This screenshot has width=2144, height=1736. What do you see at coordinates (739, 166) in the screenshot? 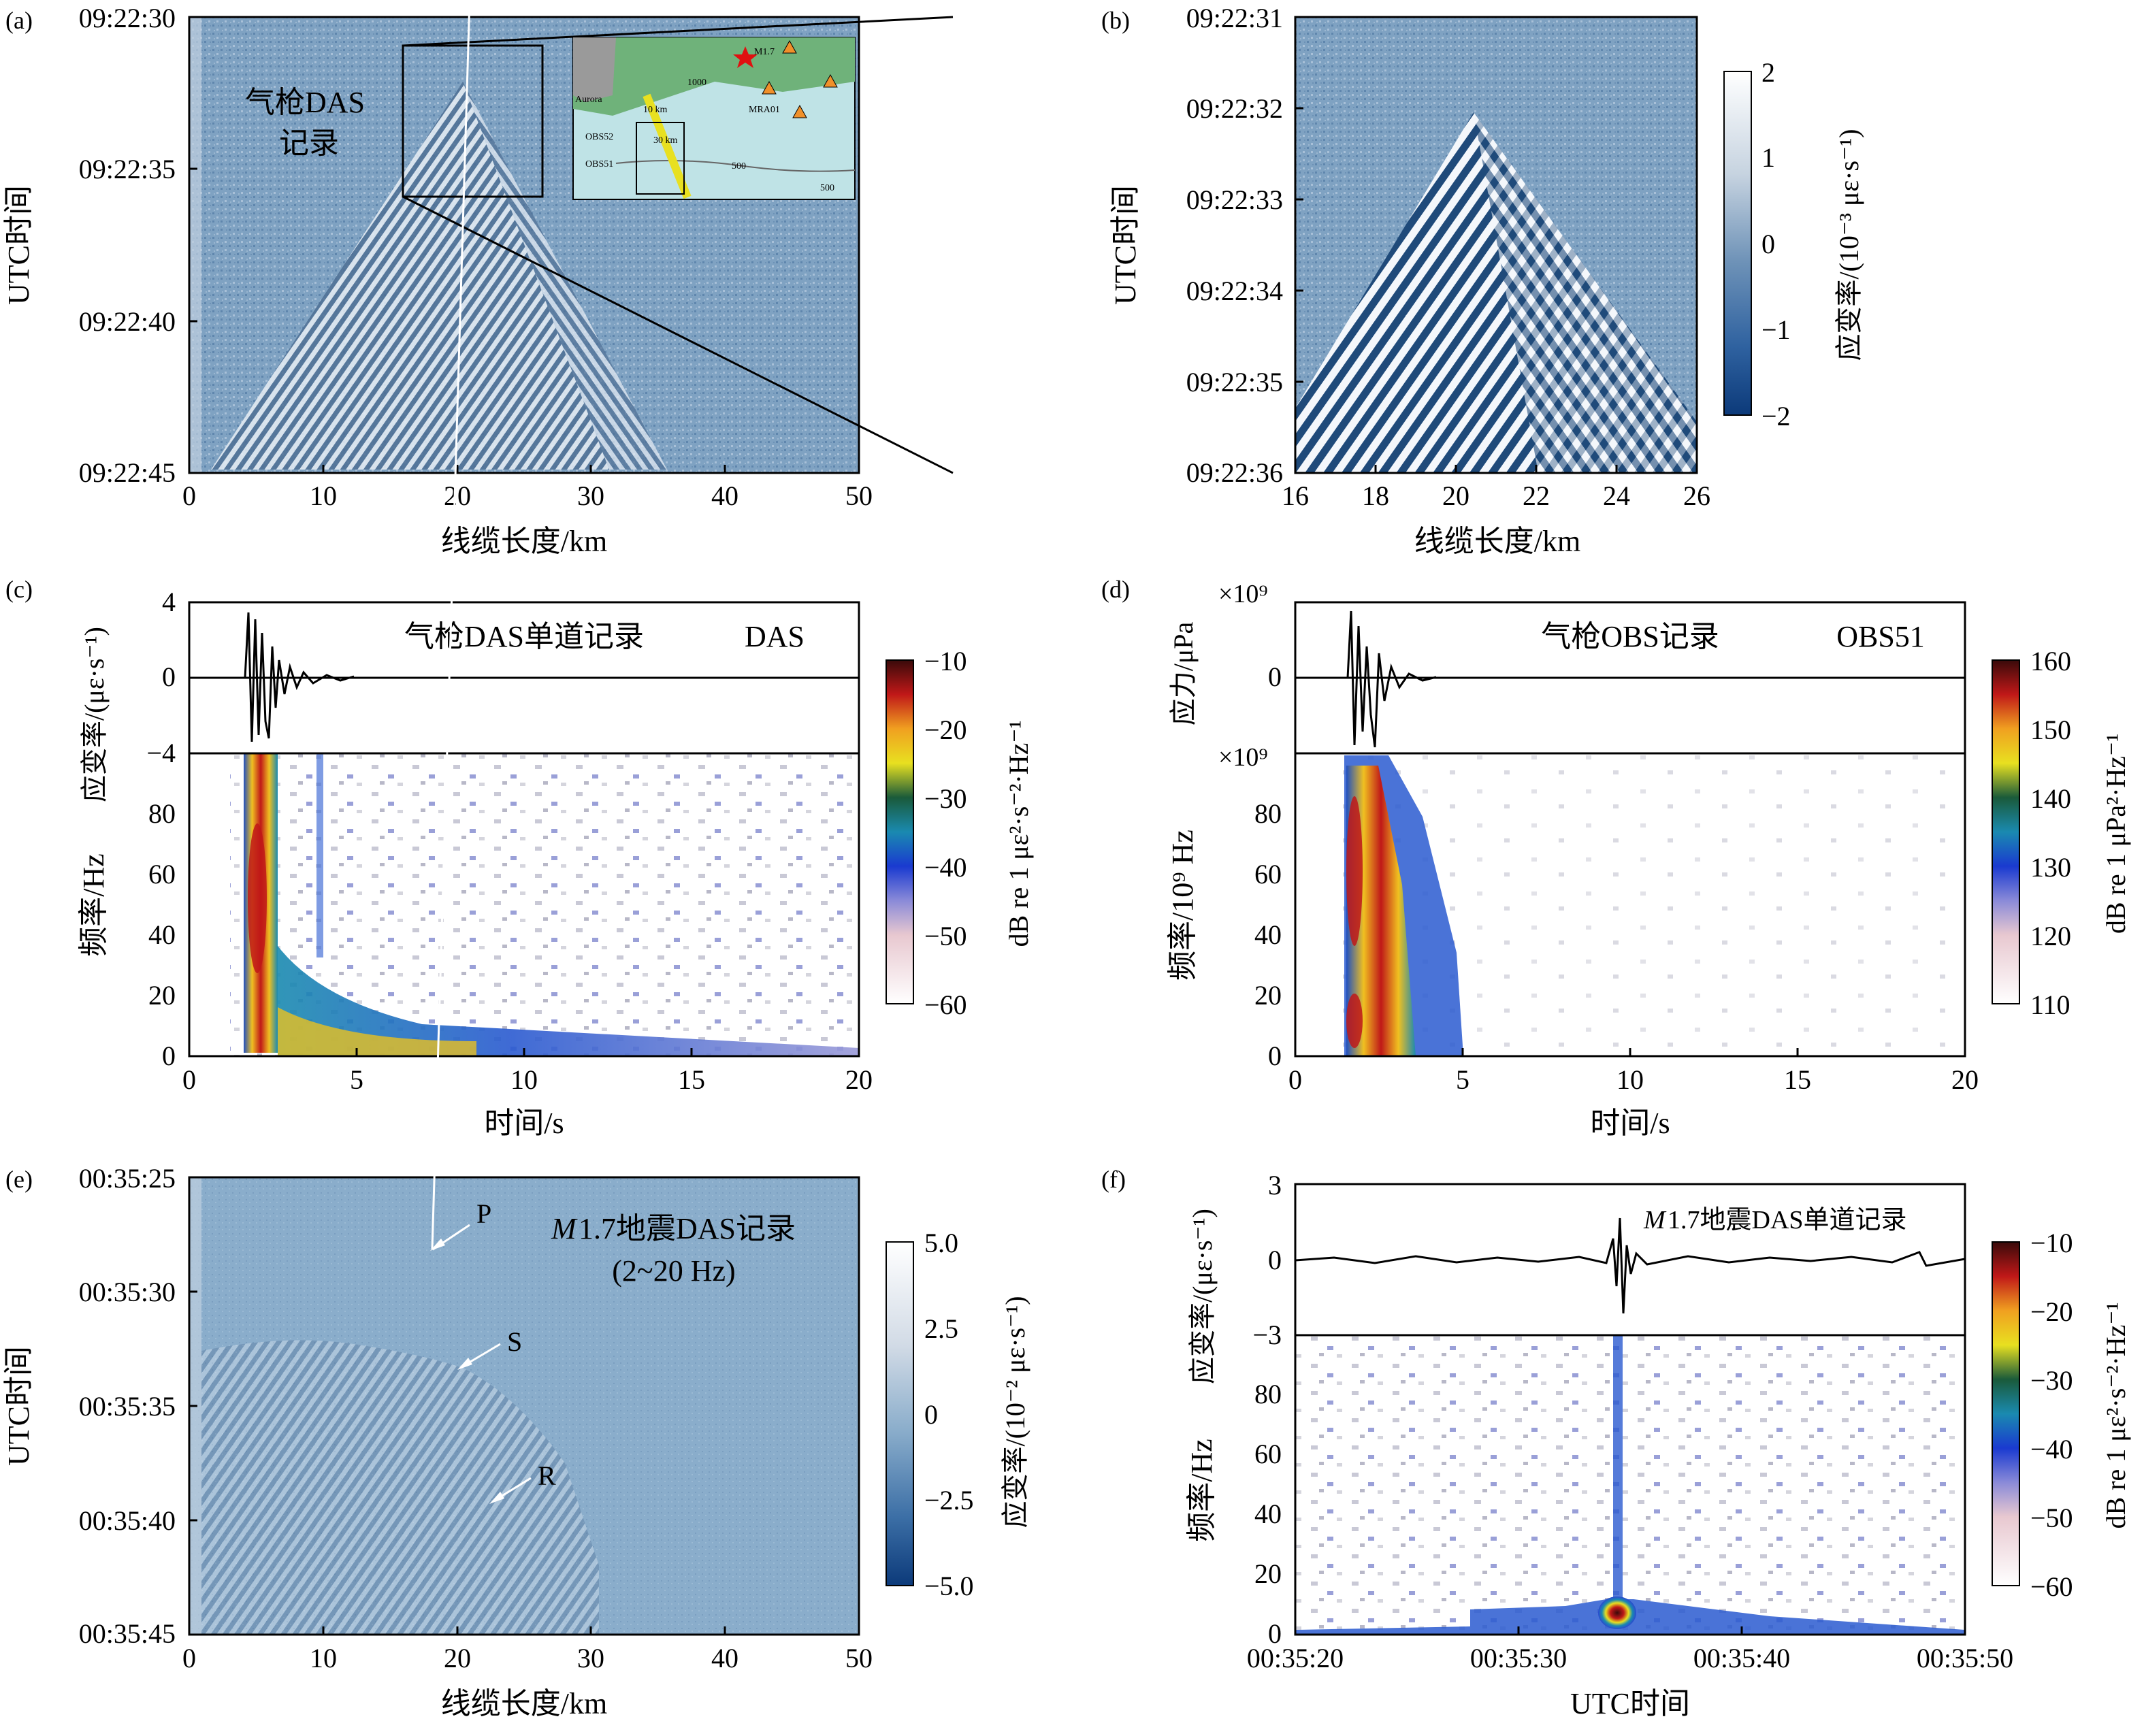
I see `inset-label: 500` at bounding box center [739, 166].